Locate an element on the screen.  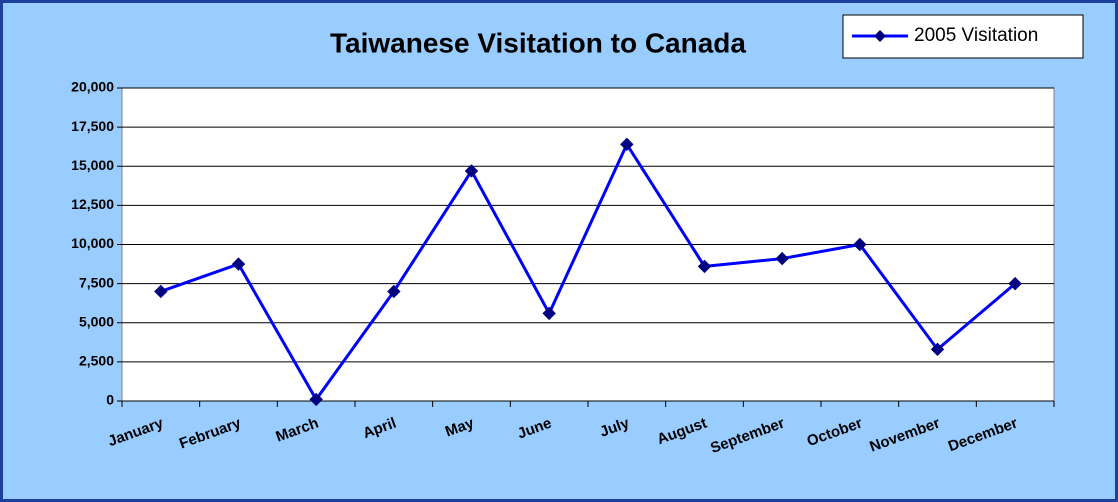
y-tick-label: 15,000 is located at coordinates (92, 165).